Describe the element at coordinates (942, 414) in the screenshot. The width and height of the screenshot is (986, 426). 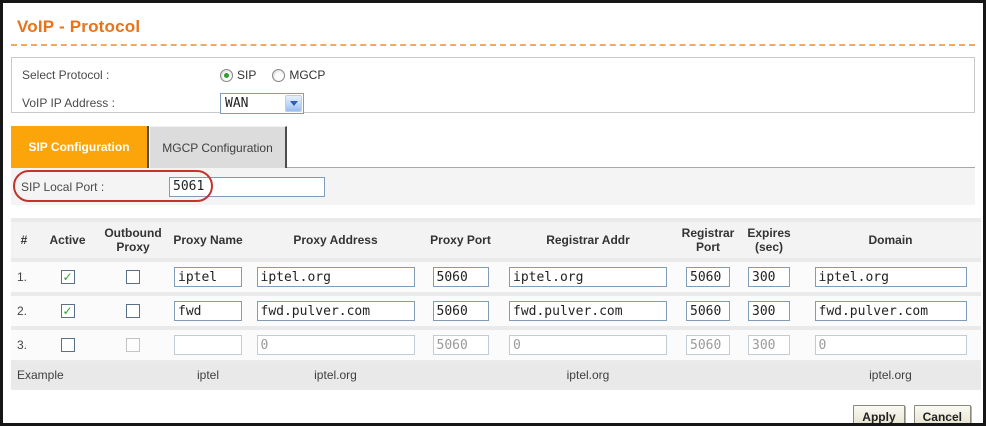
I see `cancel-button: Cancel` at that location.